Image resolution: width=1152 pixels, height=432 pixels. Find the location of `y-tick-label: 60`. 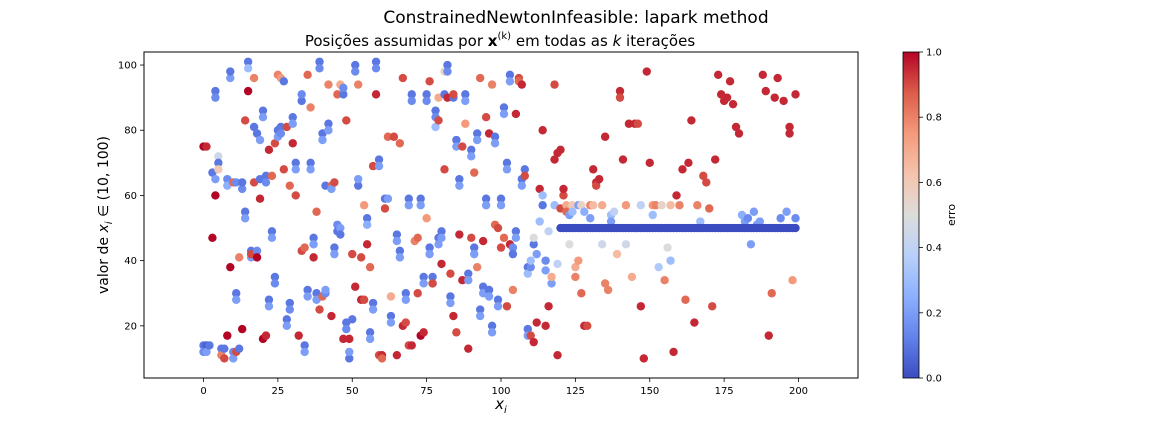

y-tick-label: 60 is located at coordinates (130, 196).